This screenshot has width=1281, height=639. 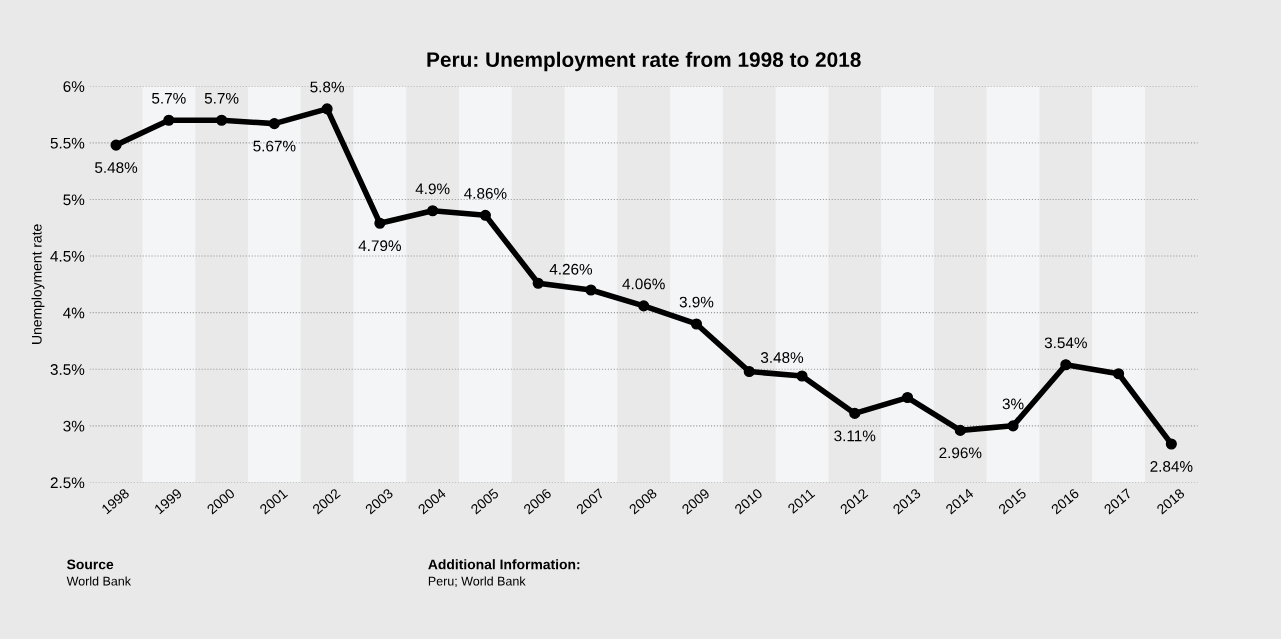 I want to click on y-tick-label: 4%, so click(x=74, y=313).